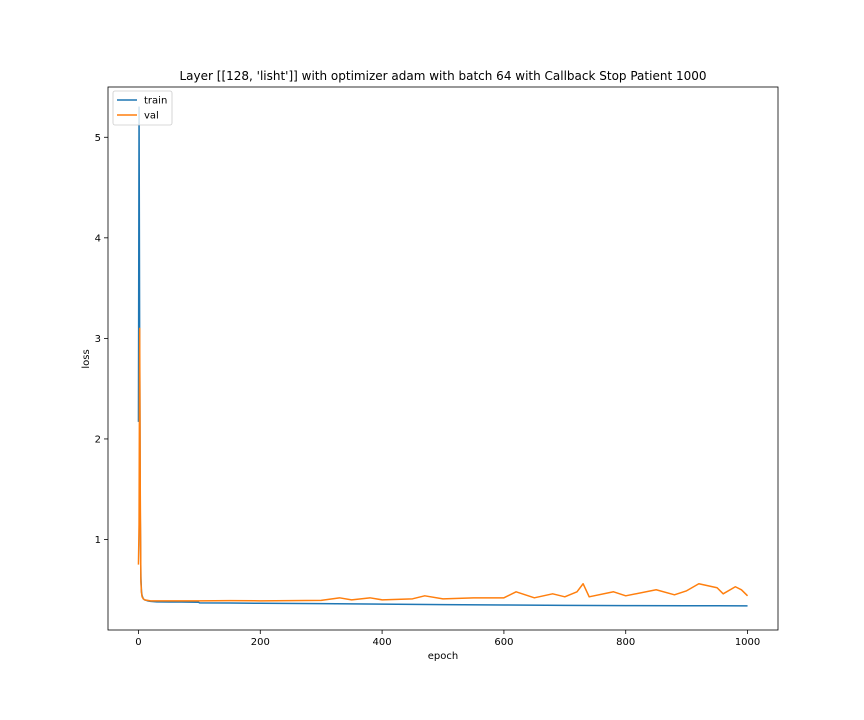  I want to click on x-axis-label: epoch, so click(443, 656).